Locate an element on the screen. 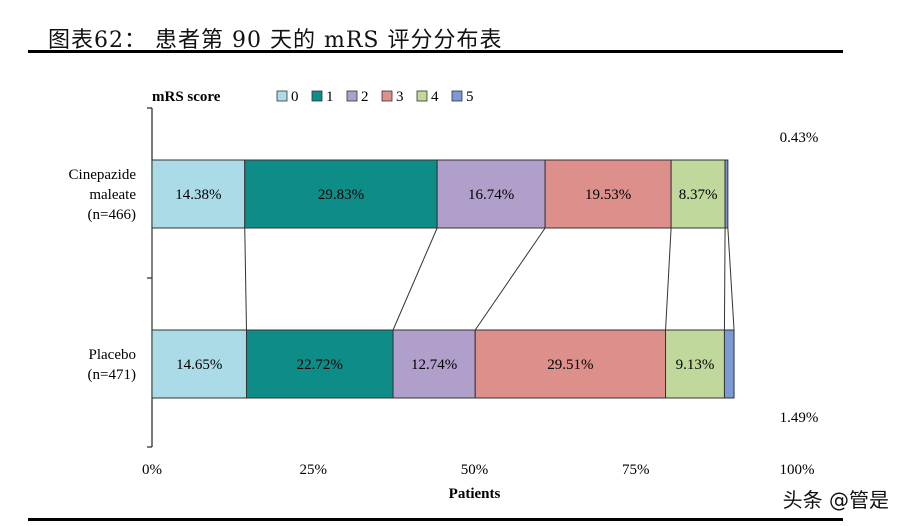 The height and width of the screenshot is (526, 903). category-label: (n=471) is located at coordinates (112, 375).